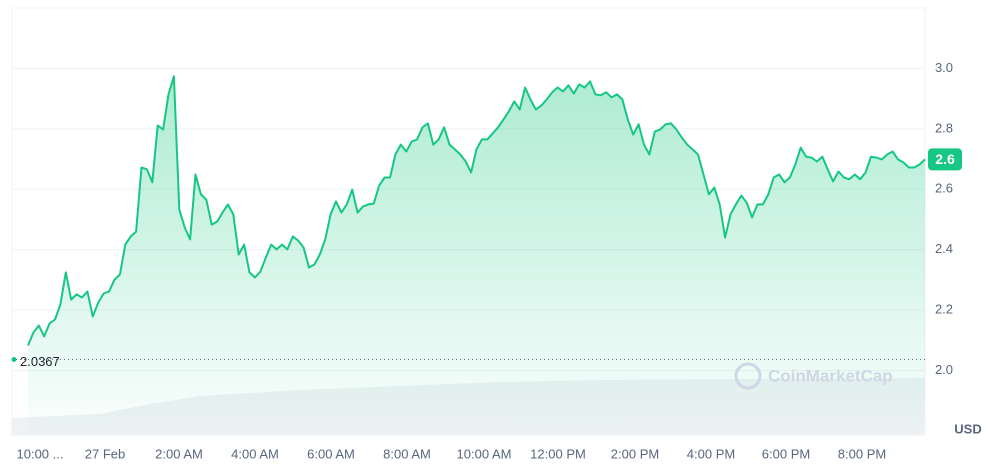  Describe the element at coordinates (635, 453) in the screenshot. I see `x-tick-label: 2:00 PM` at that location.